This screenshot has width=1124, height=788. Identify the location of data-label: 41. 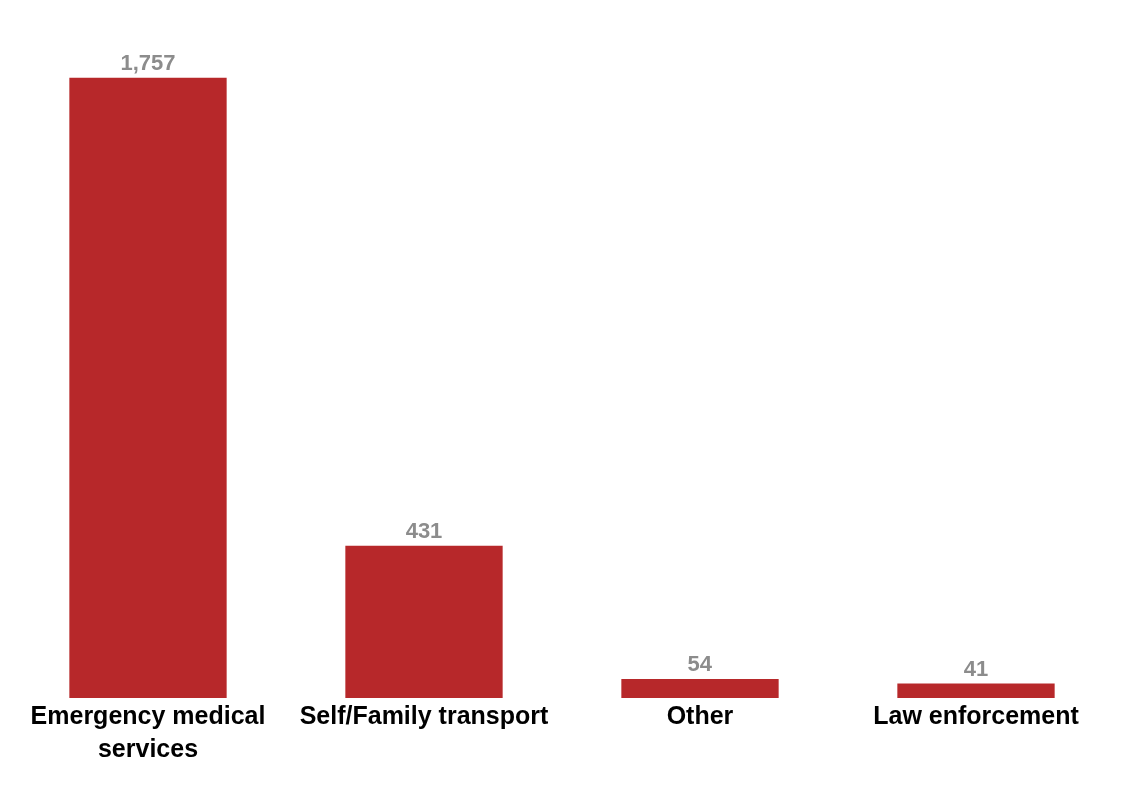
(976, 668).